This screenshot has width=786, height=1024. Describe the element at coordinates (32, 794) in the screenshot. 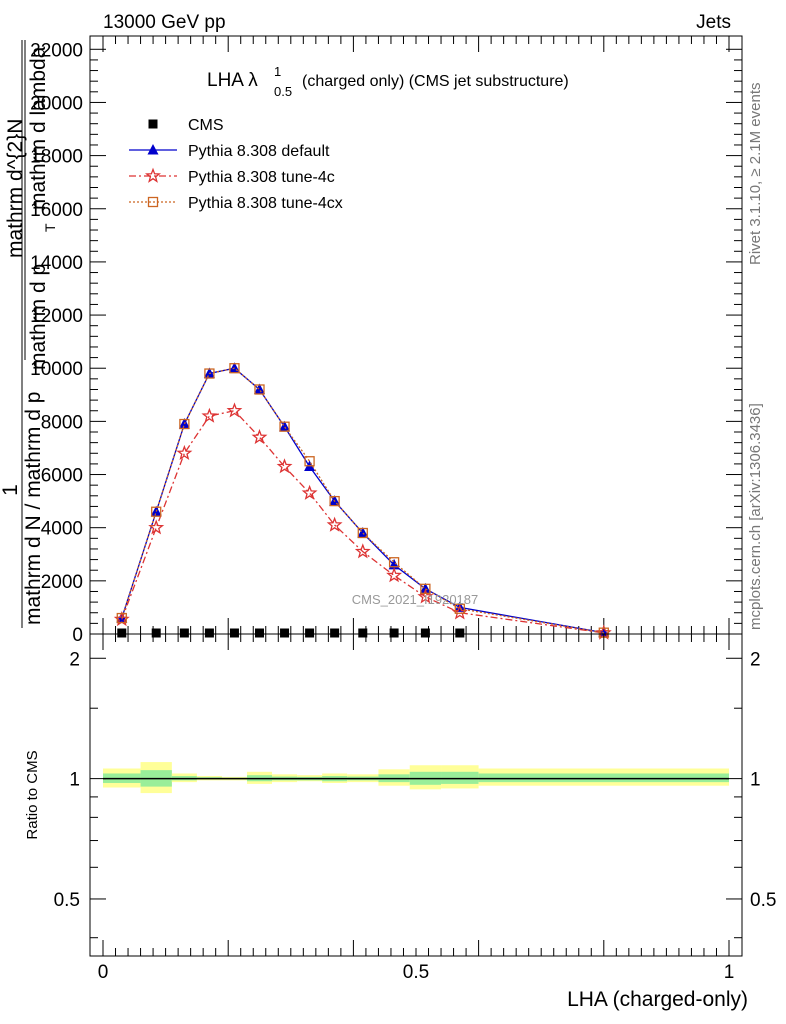

I see `ratio-ylabel: Ratio to CMS` at that location.